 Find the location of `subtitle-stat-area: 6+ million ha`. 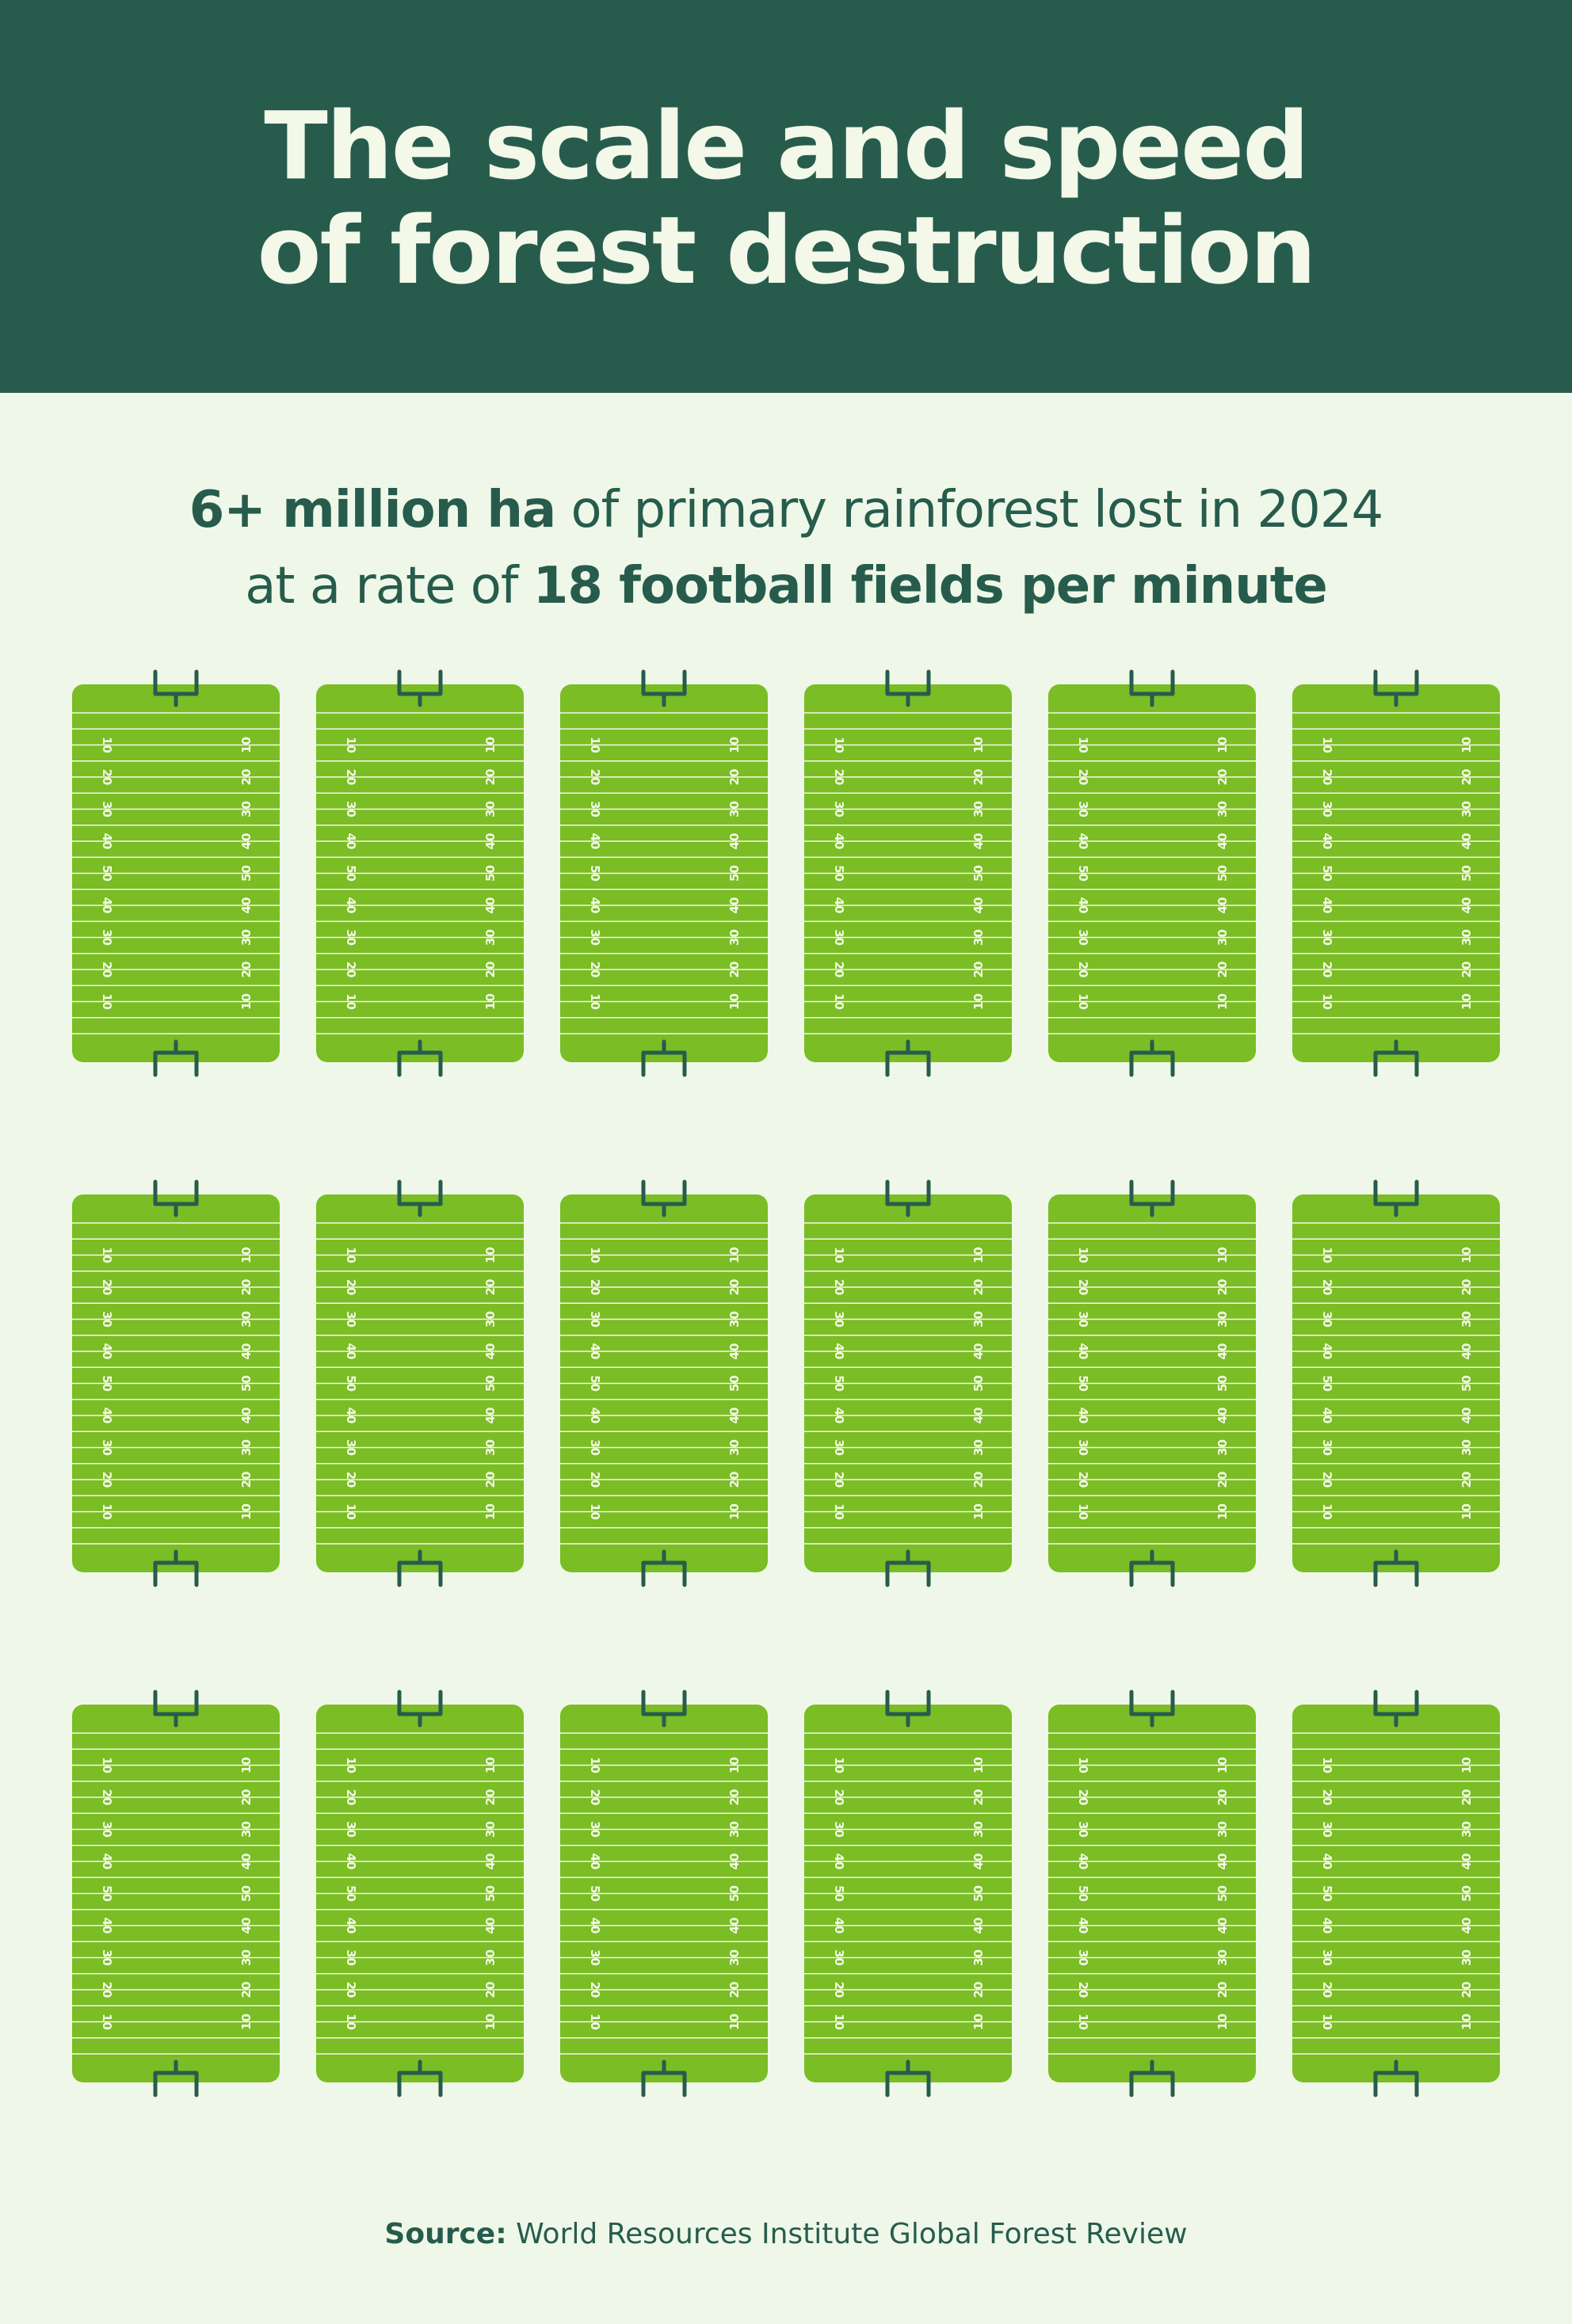

subtitle-stat-area: 6+ million ha is located at coordinates (372, 510).